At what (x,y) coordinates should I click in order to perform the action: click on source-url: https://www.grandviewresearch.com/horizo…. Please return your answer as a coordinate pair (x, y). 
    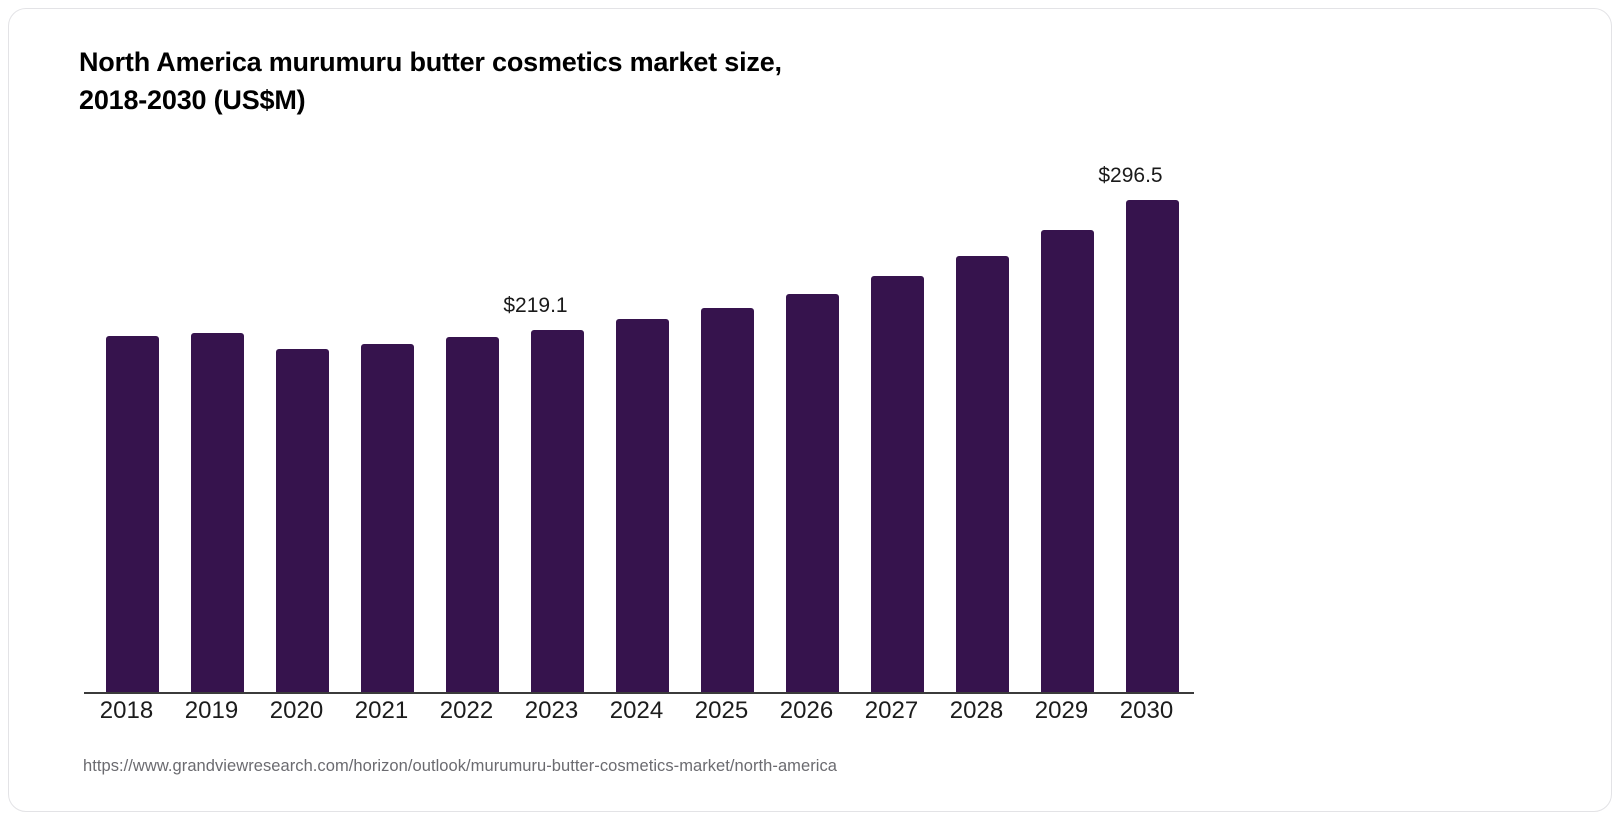
    Looking at the image, I should click on (460, 766).